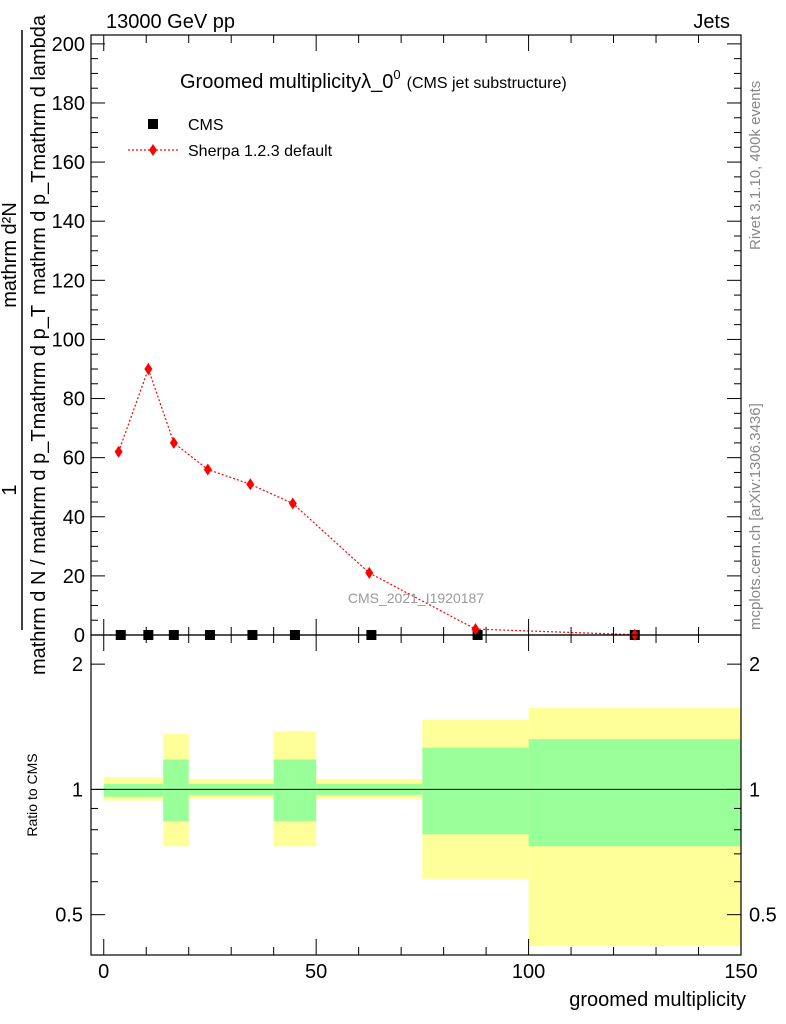 The width and height of the screenshot is (786, 1024). Describe the element at coordinates (10, 255) in the screenshot. I see `ylabel-line-1: mathrm d²N` at that location.